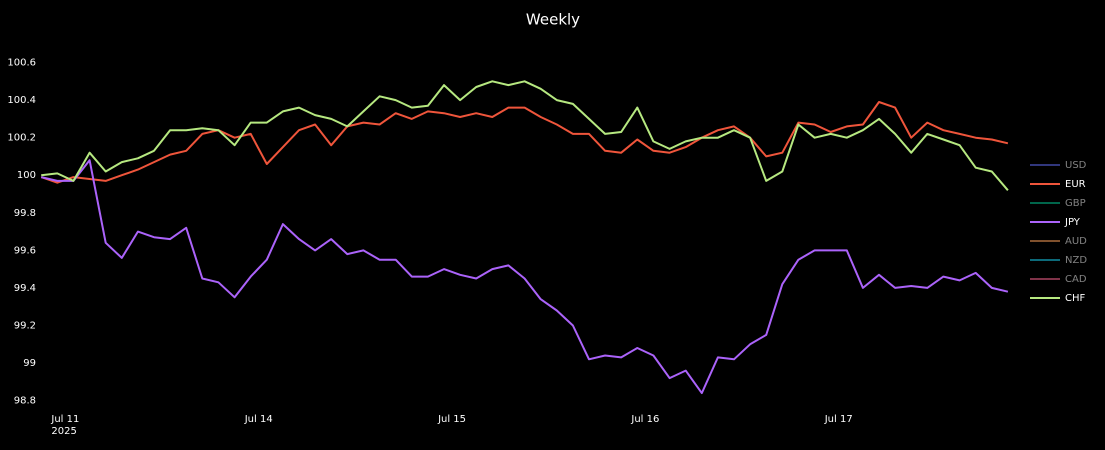 Image resolution: width=1105 pixels, height=450 pixels. Describe the element at coordinates (1075, 298) in the screenshot. I see `legend-label: CHF` at that location.